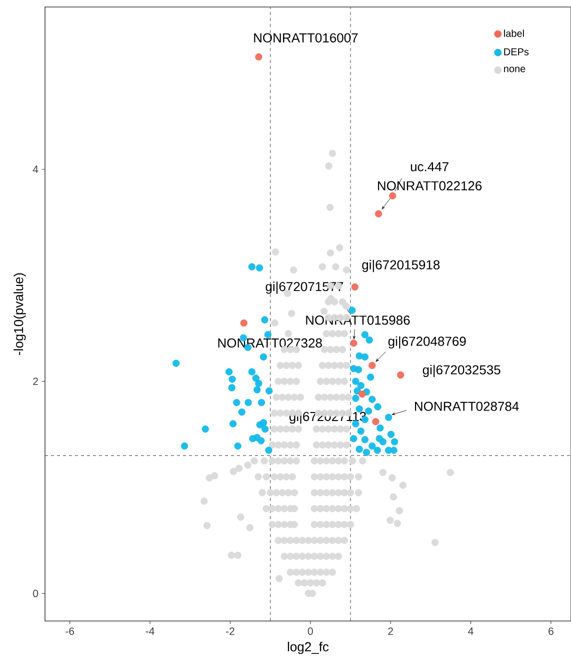 This screenshot has height=657, width=571. I want to click on legend-label: DEPs, so click(516, 52).